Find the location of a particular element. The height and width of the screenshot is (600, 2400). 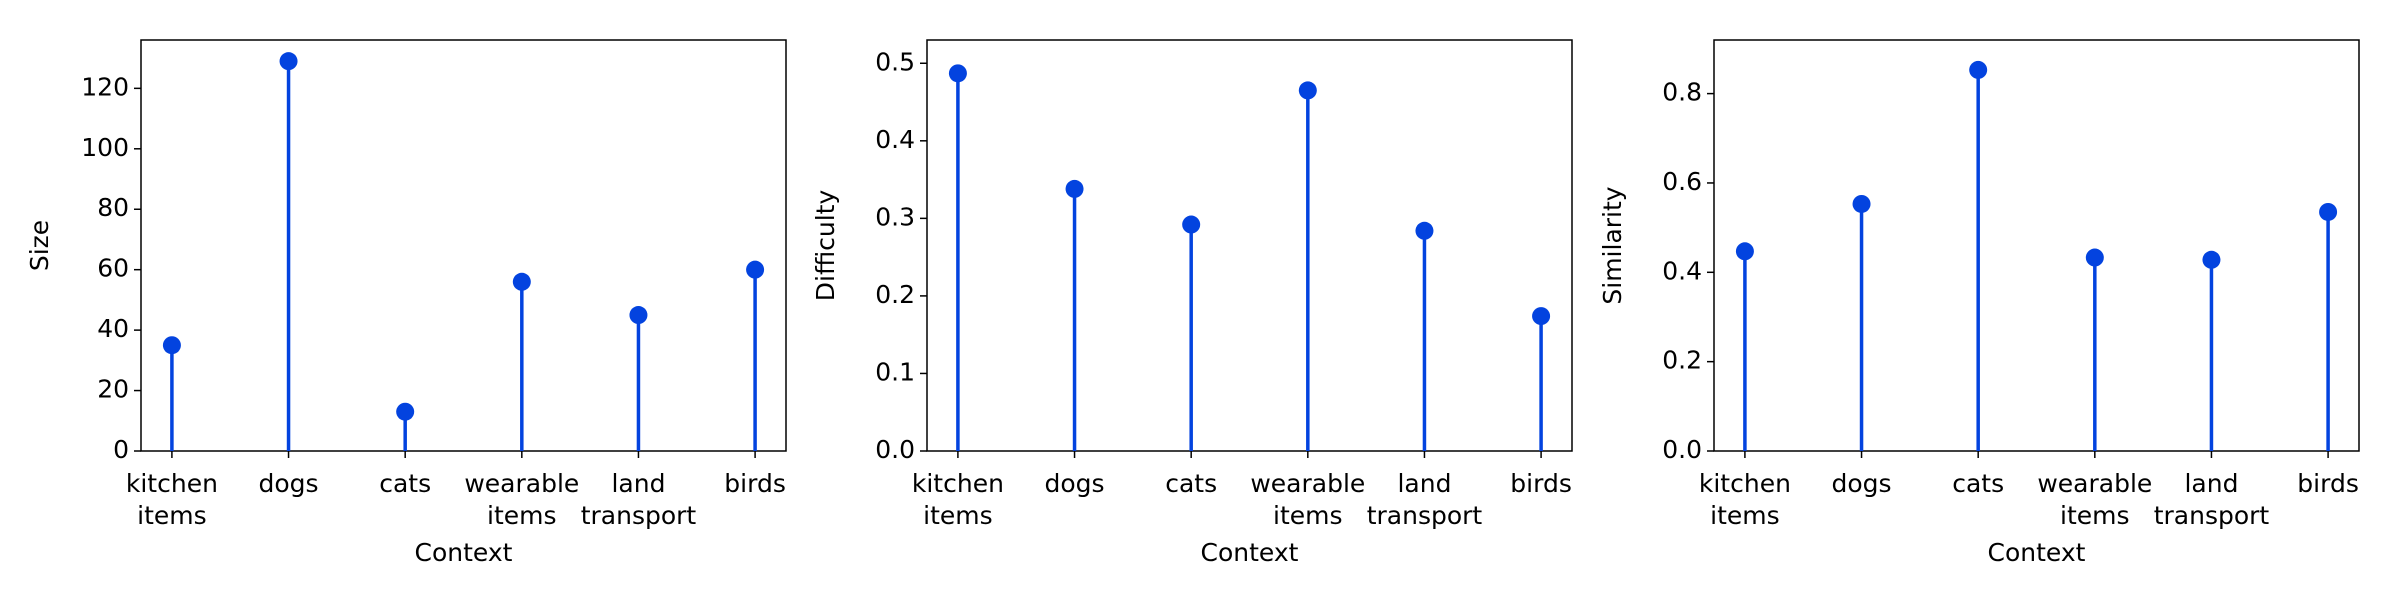

y-tick-label: 0.8 is located at coordinates (1682, 92).